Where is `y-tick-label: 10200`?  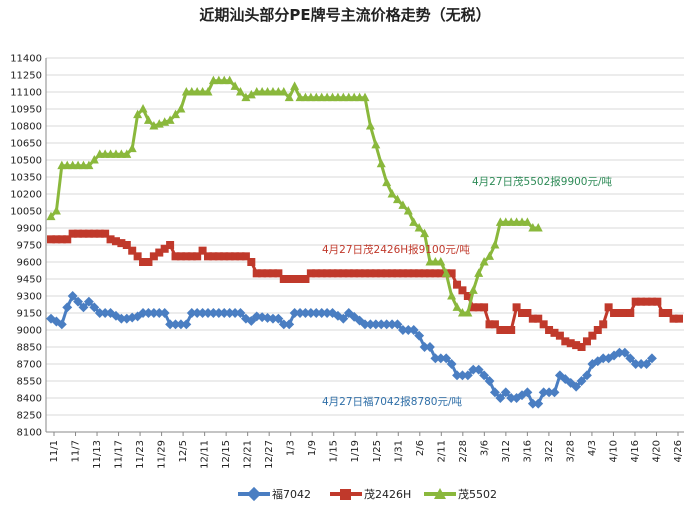
y-tick-label: 10200 is located at coordinates (26, 195).